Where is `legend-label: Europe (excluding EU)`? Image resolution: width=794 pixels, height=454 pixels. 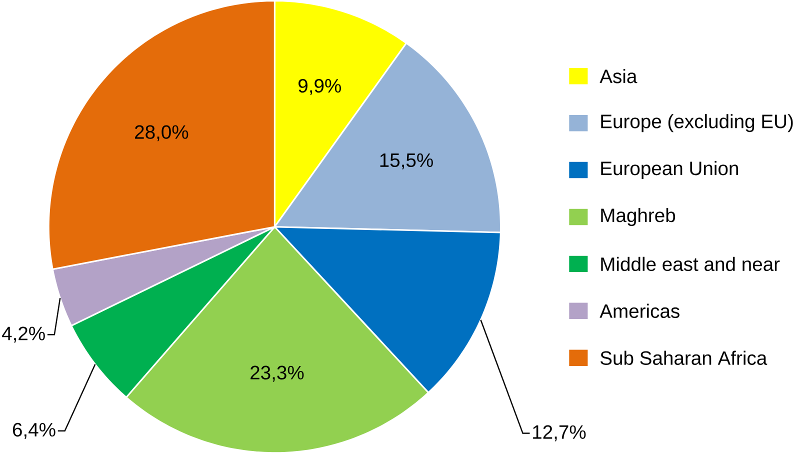
legend-label: Europe (excluding EU) is located at coordinates (697, 123).